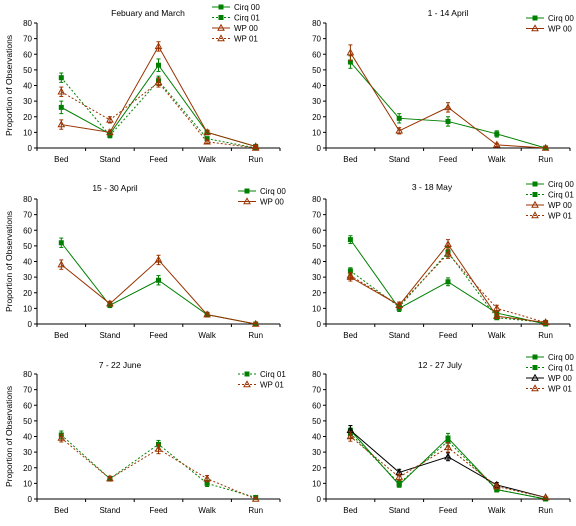 The width and height of the screenshot is (576, 526). I want to click on y-tick-label: 80, so click(27, 374).